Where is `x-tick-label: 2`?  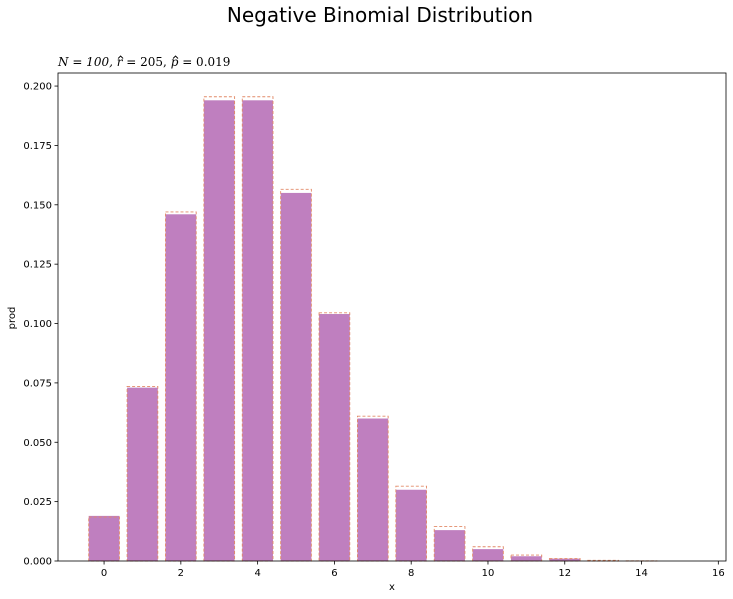 x-tick-label: 2 is located at coordinates (181, 573).